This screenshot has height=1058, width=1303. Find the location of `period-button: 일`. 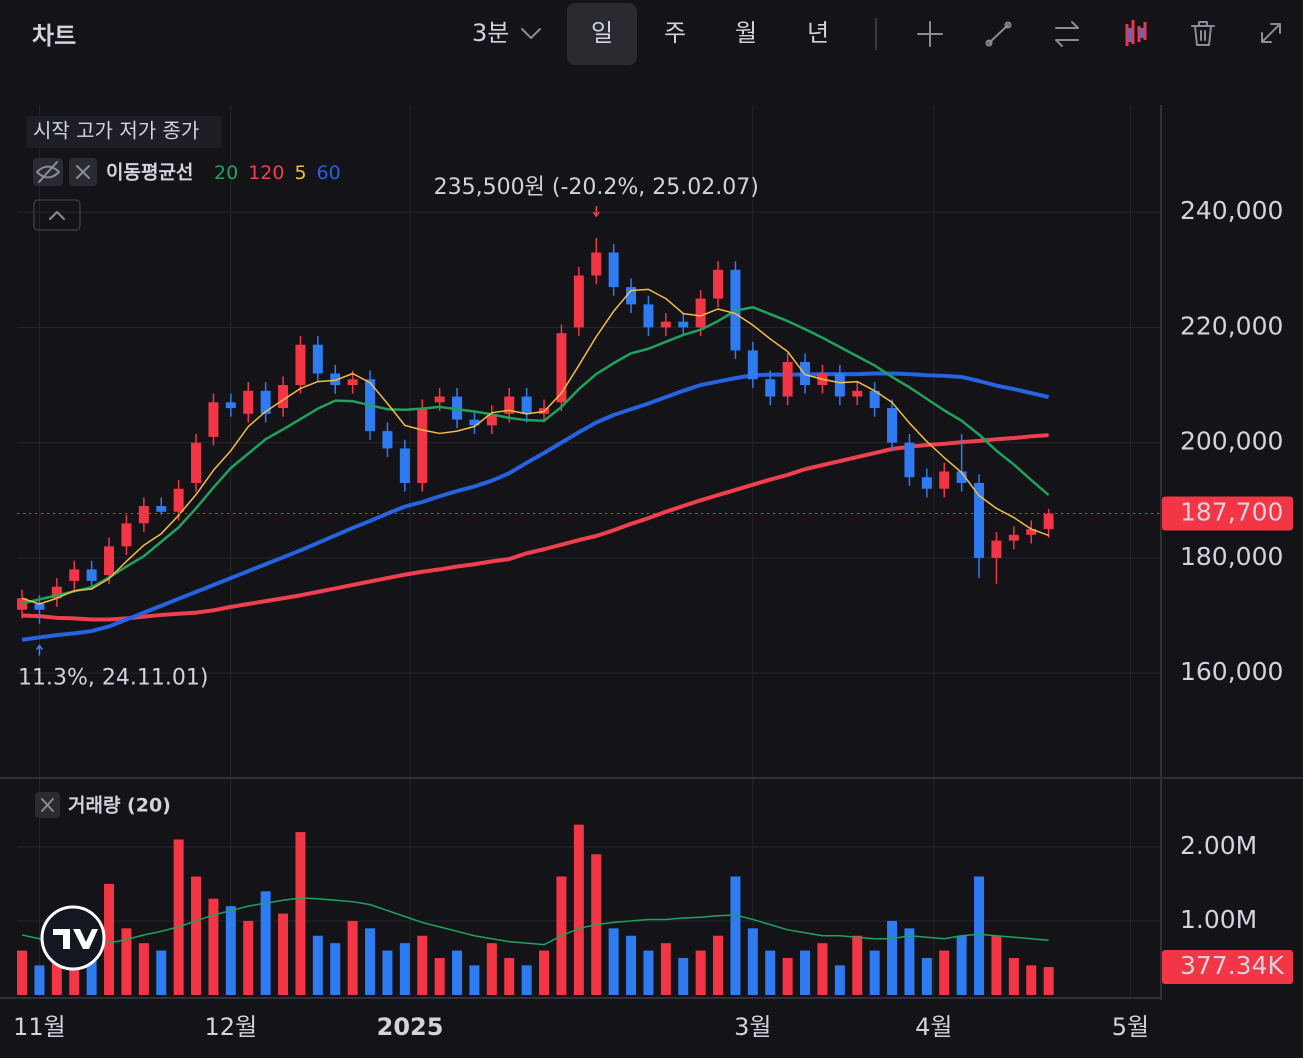

period-button: 일 is located at coordinates (602, 33).